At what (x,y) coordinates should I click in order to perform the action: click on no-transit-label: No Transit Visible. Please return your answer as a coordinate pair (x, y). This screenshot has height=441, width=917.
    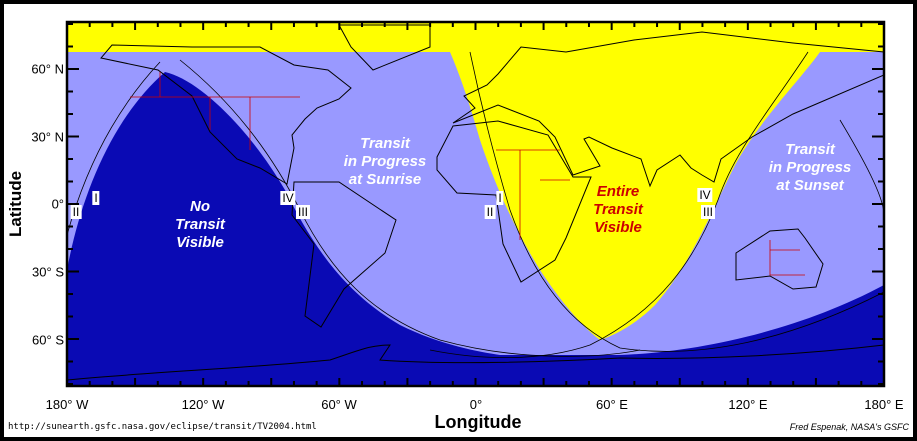
    Looking at the image, I should click on (200, 224).